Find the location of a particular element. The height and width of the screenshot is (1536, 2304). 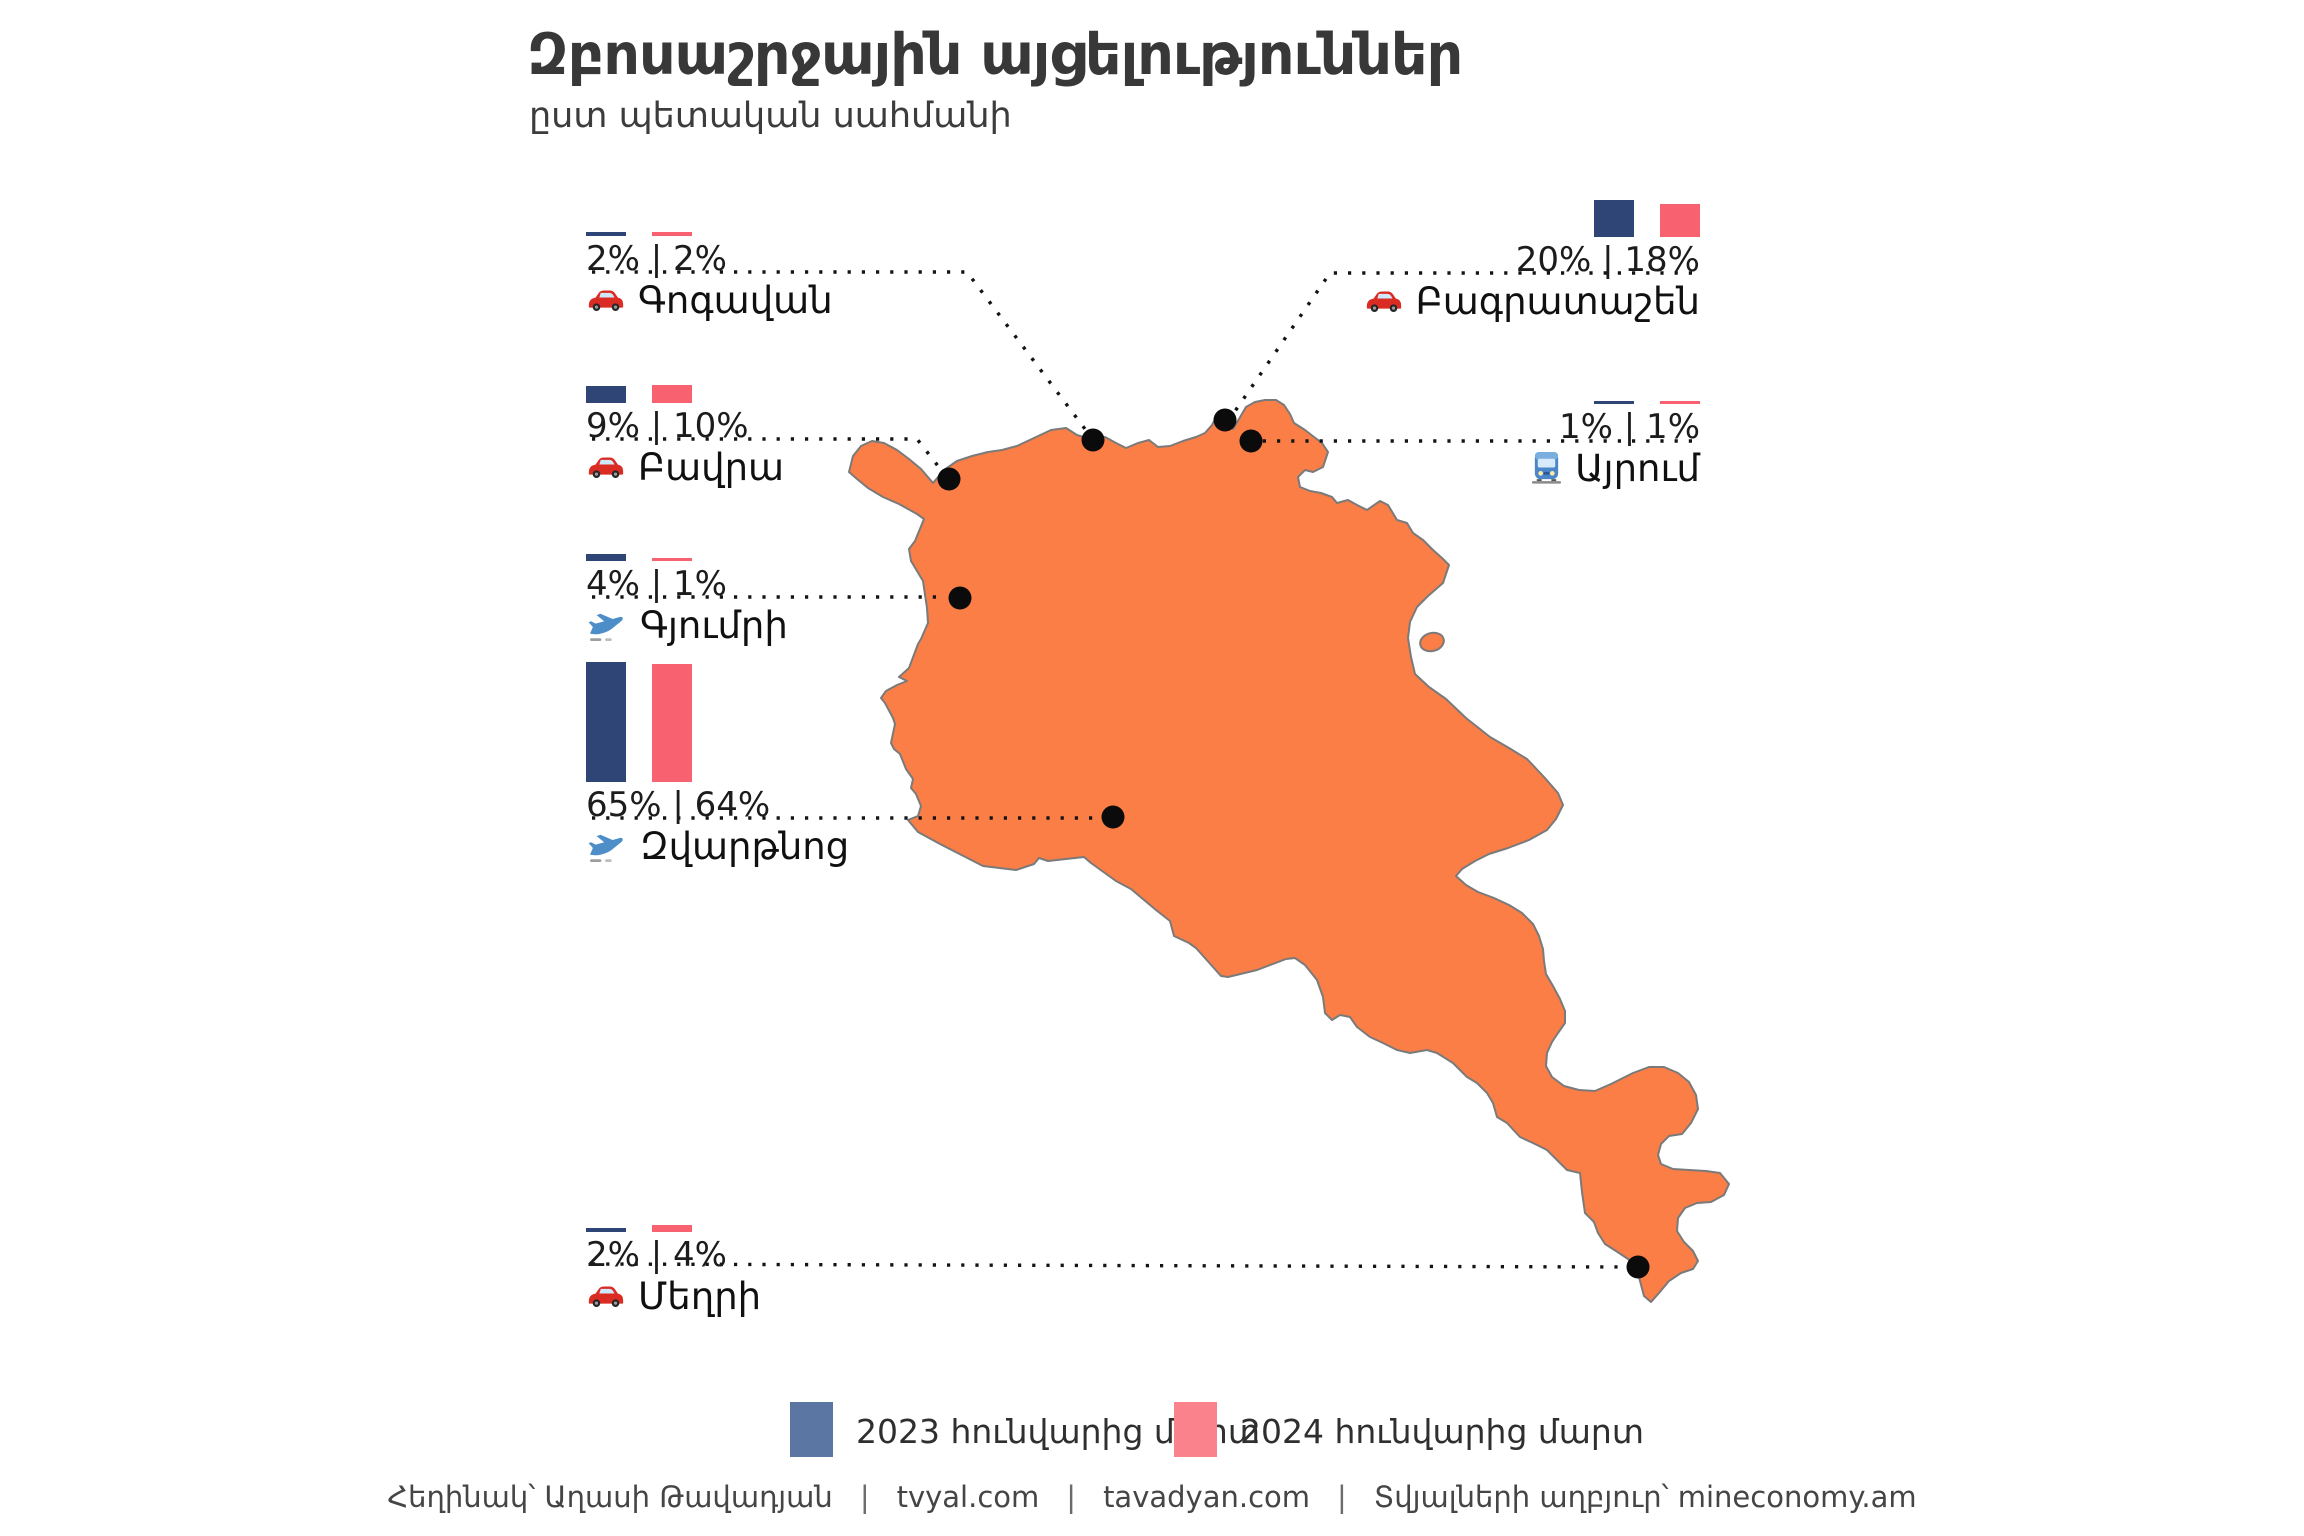

station-values: 2% | 4% is located at coordinates (656, 1255).